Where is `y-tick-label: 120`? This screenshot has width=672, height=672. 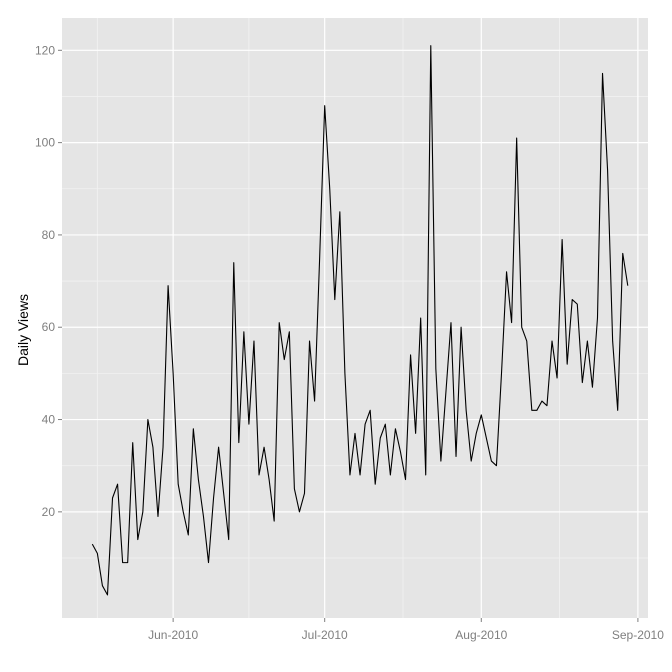
y-tick-label: 120 is located at coordinates (45, 50).